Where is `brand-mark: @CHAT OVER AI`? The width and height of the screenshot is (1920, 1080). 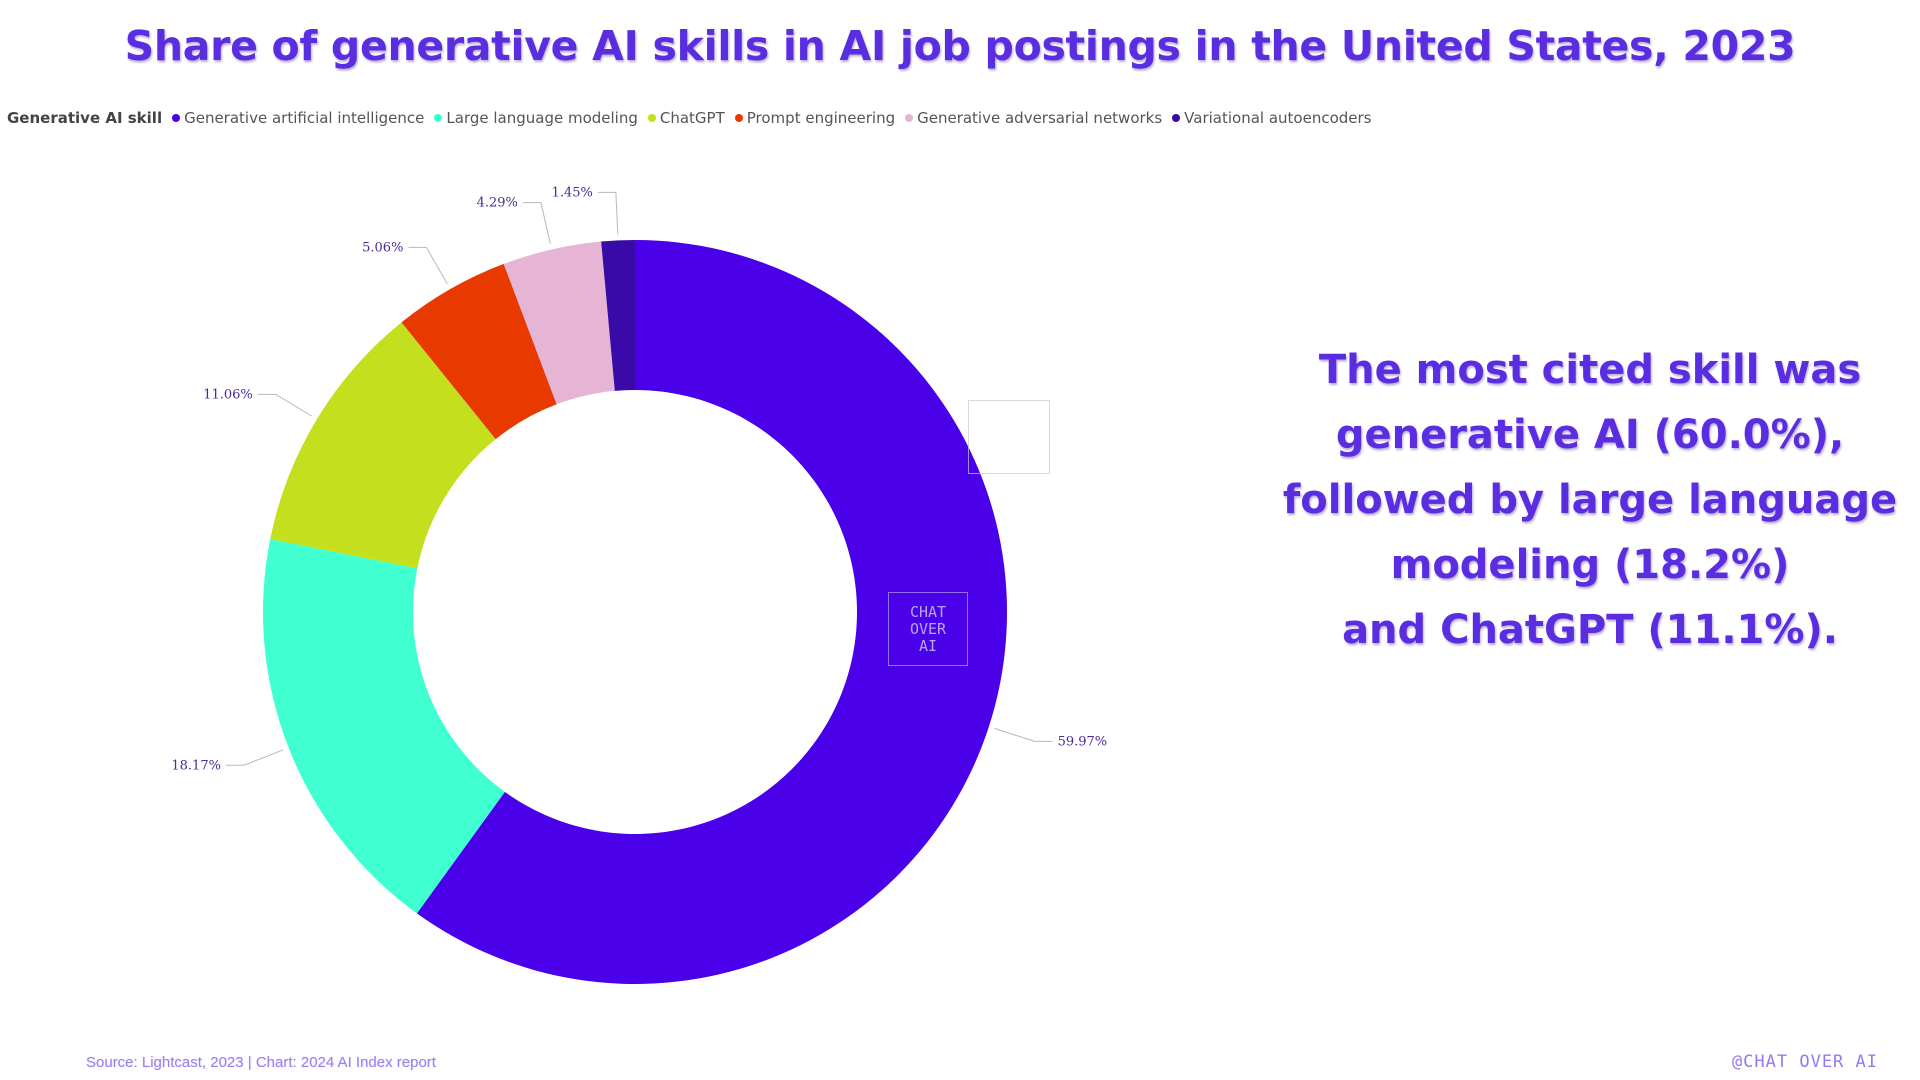
brand-mark: @CHAT OVER AI is located at coordinates (1804, 1062).